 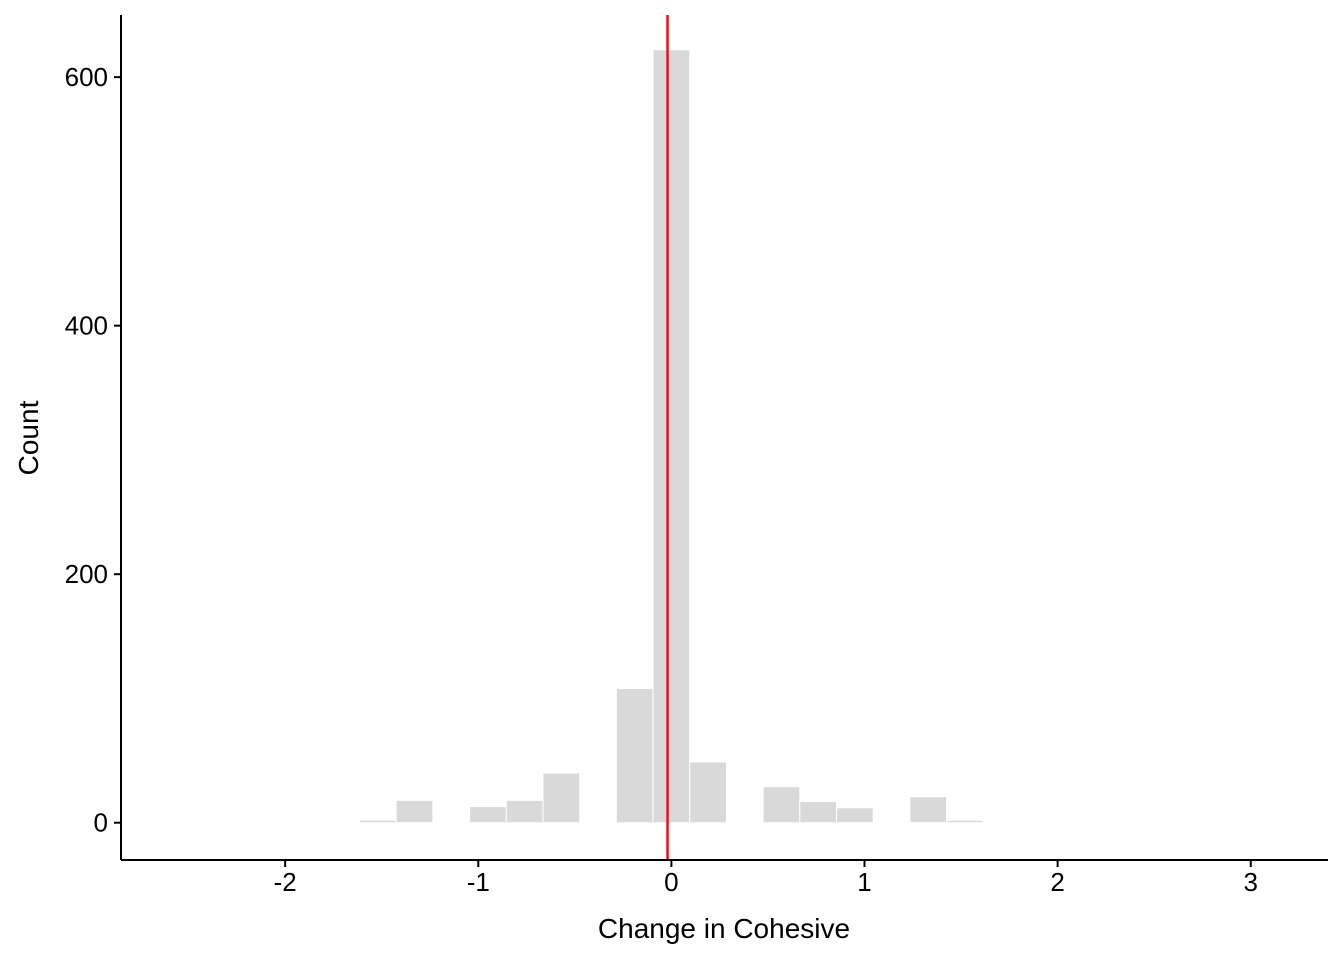 What do you see at coordinates (285, 882) in the screenshot?
I see `x-tick-label: -2` at bounding box center [285, 882].